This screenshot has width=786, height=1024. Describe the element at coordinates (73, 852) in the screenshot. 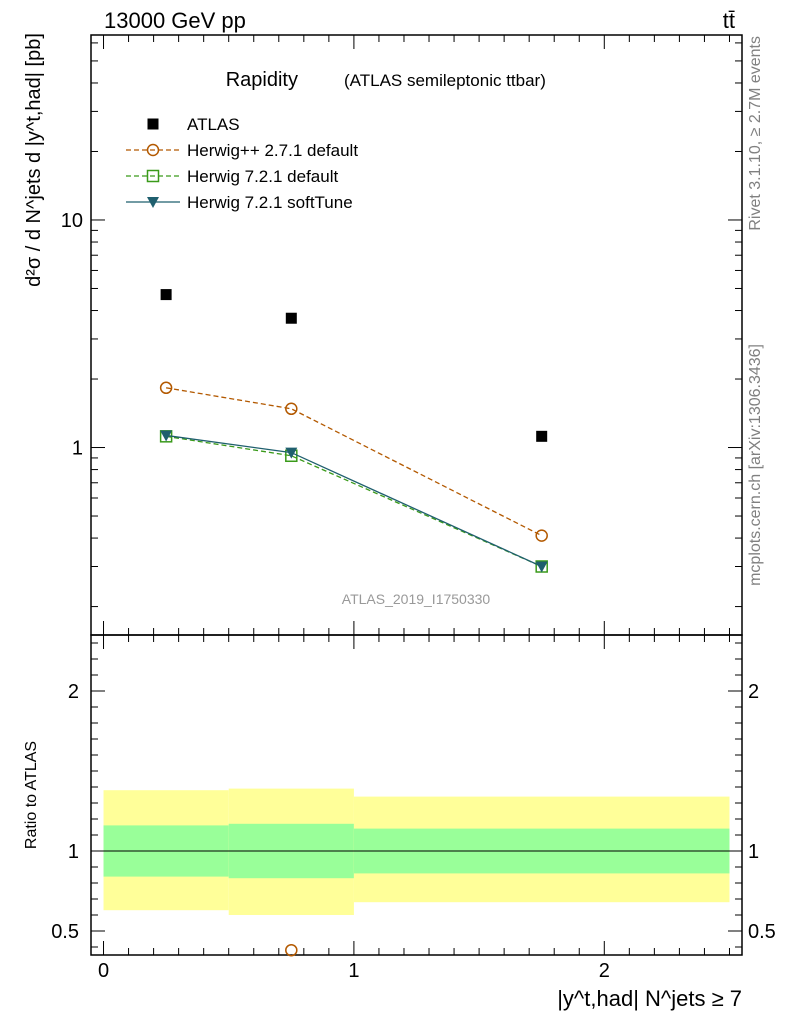

I see `ratio-y-tick-label: 1` at that location.